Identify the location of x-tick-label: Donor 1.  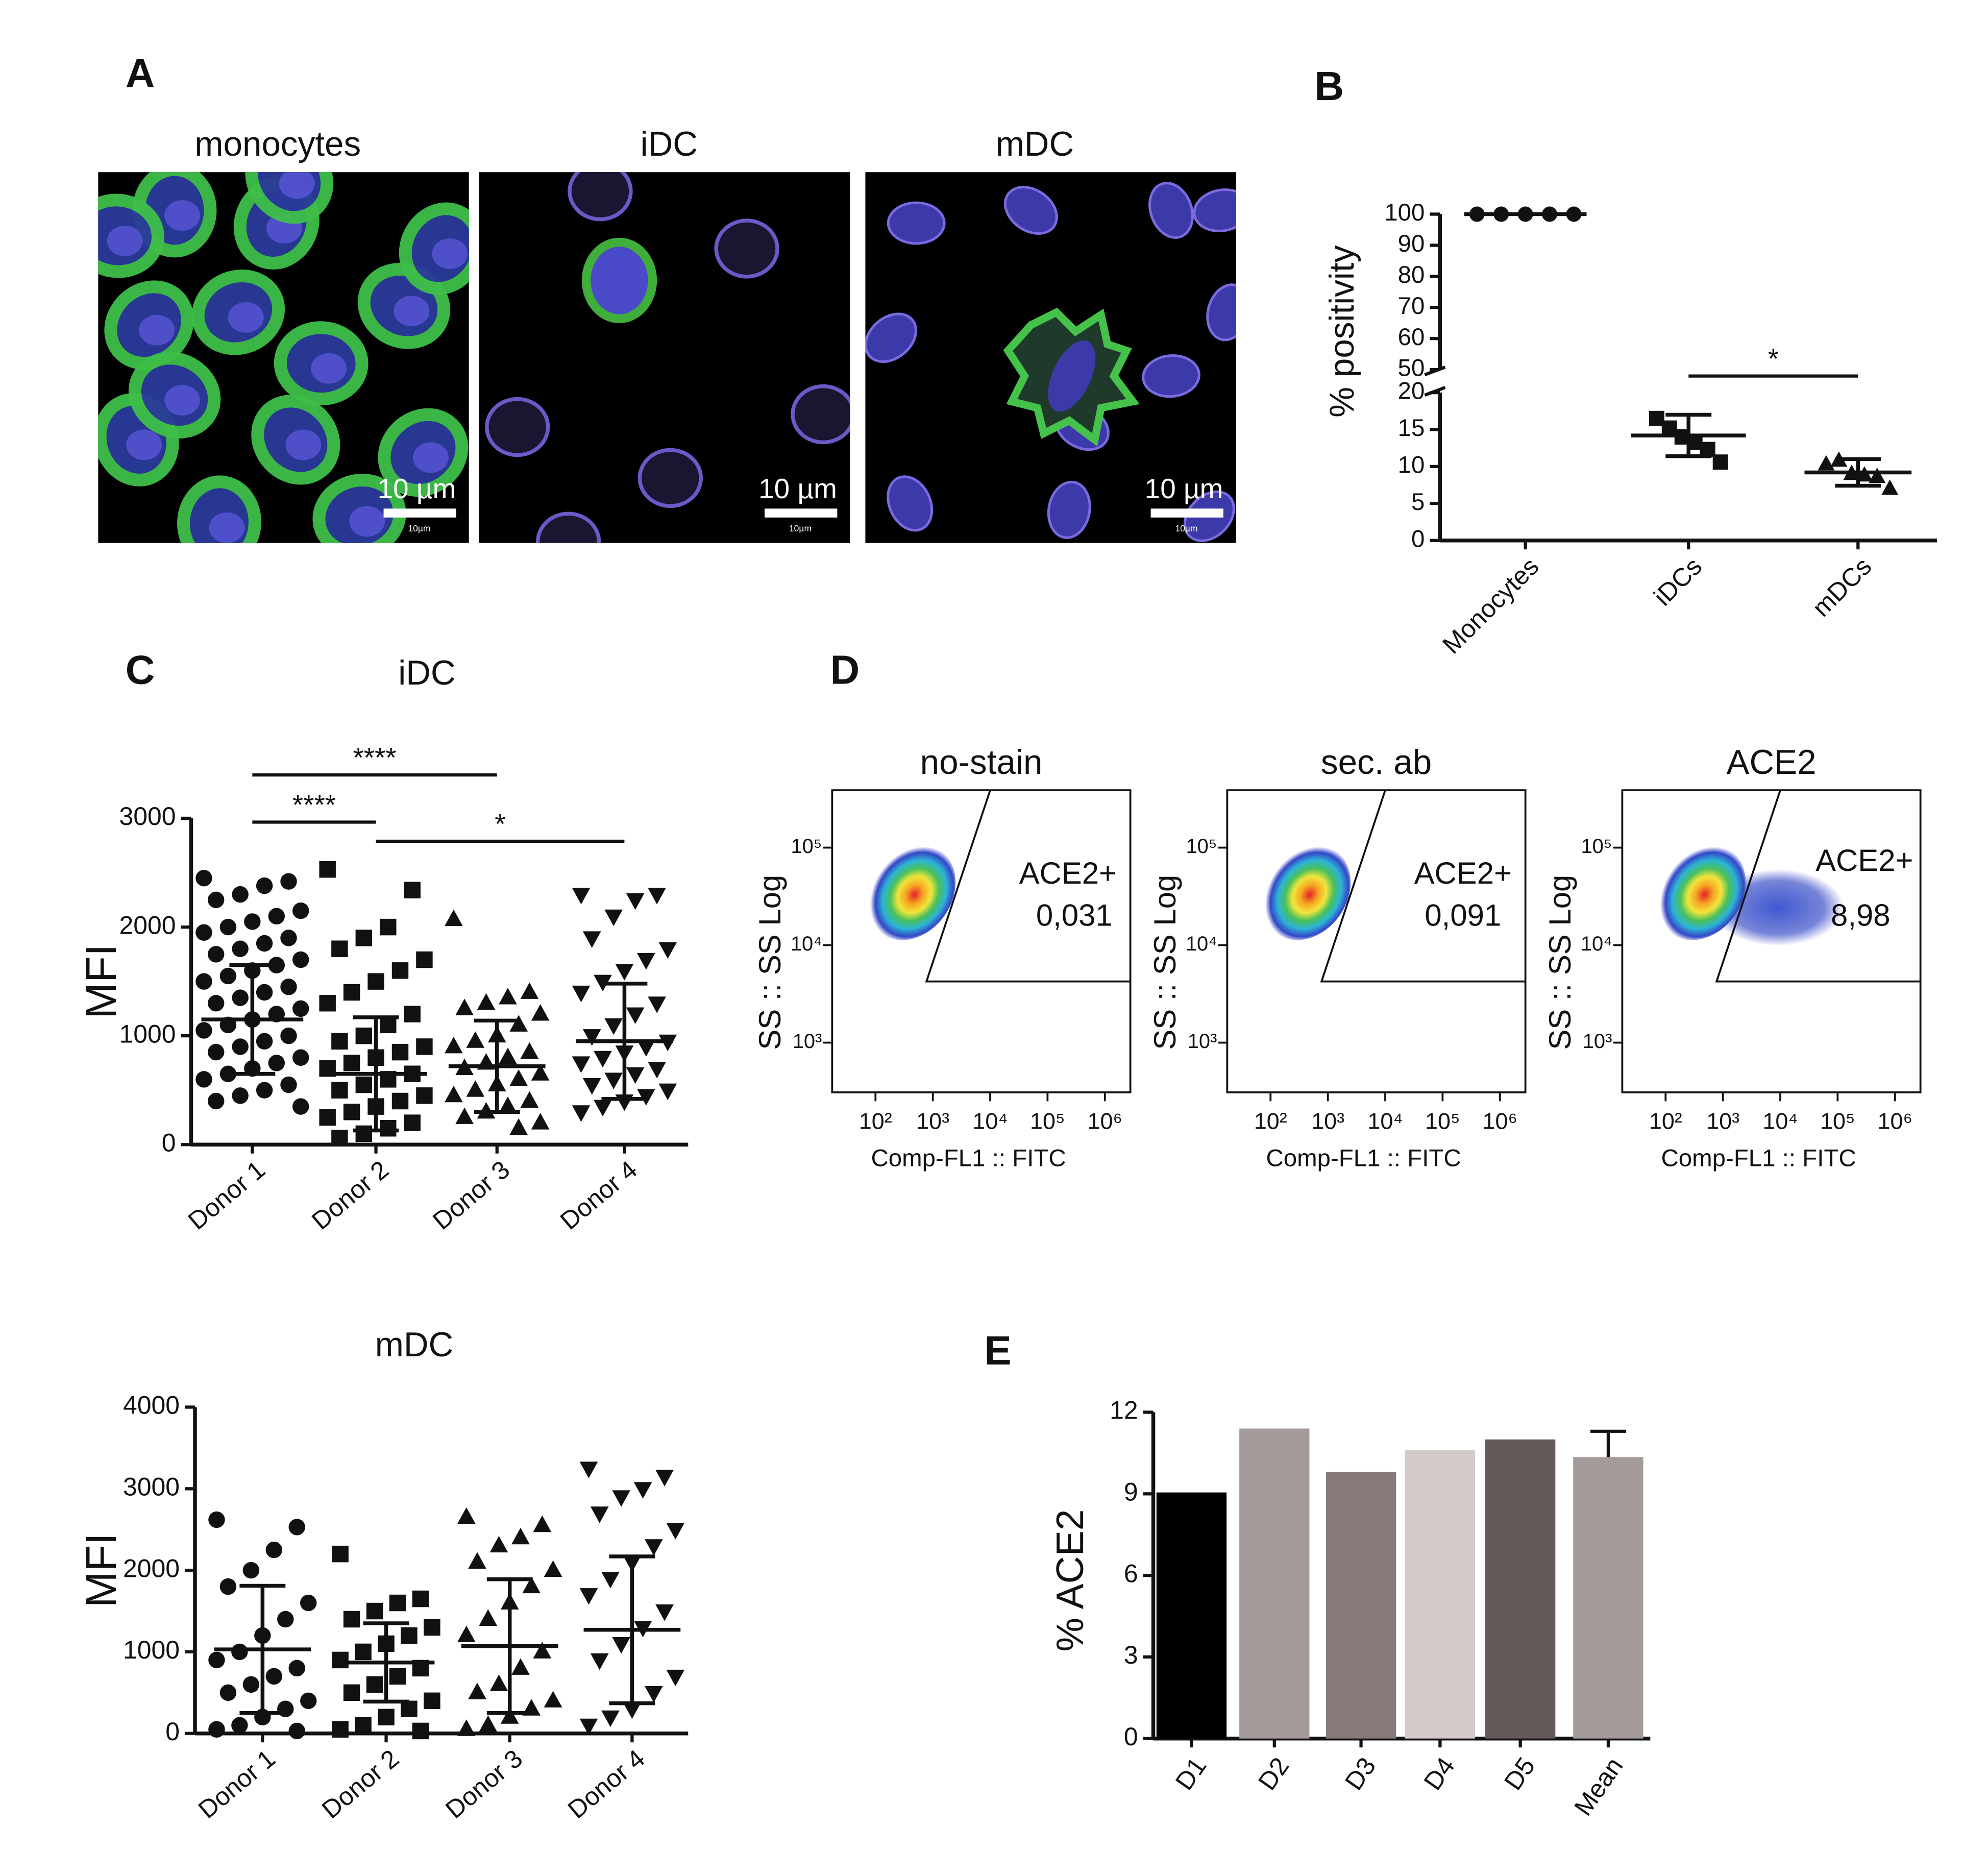
(237, 1784).